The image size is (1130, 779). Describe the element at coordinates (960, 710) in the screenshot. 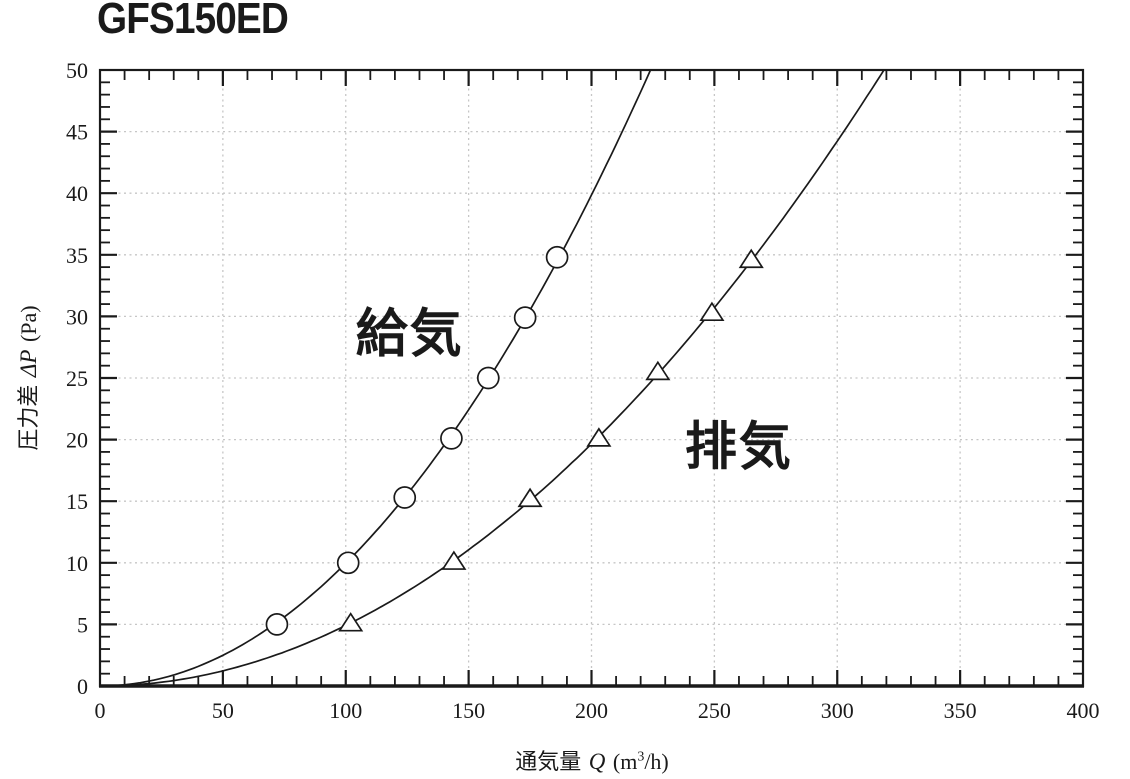

I see `x-tick-label: 350` at that location.